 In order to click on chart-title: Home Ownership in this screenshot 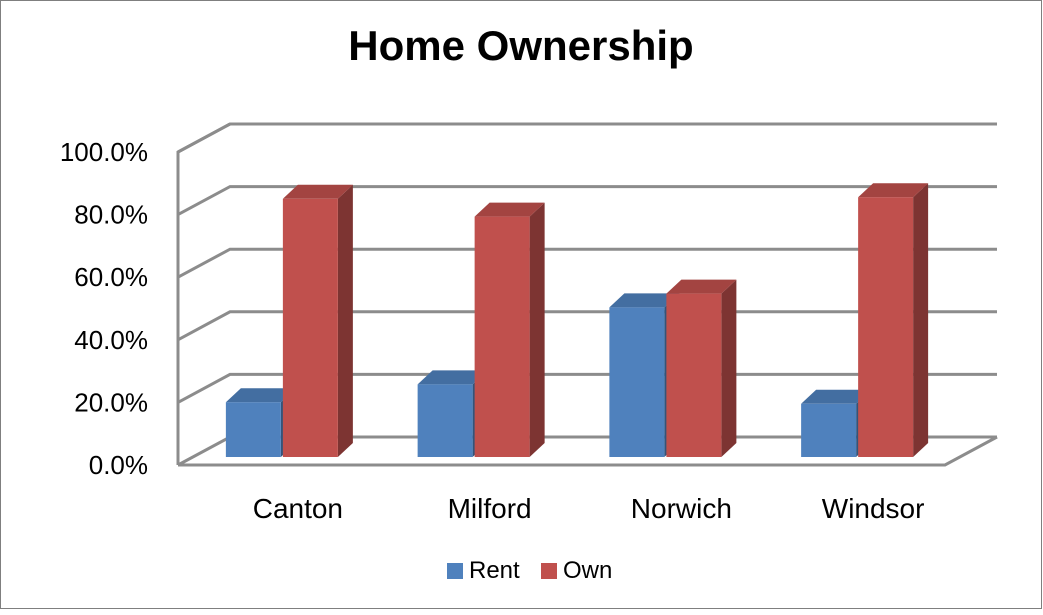, I will do `click(520, 45)`.